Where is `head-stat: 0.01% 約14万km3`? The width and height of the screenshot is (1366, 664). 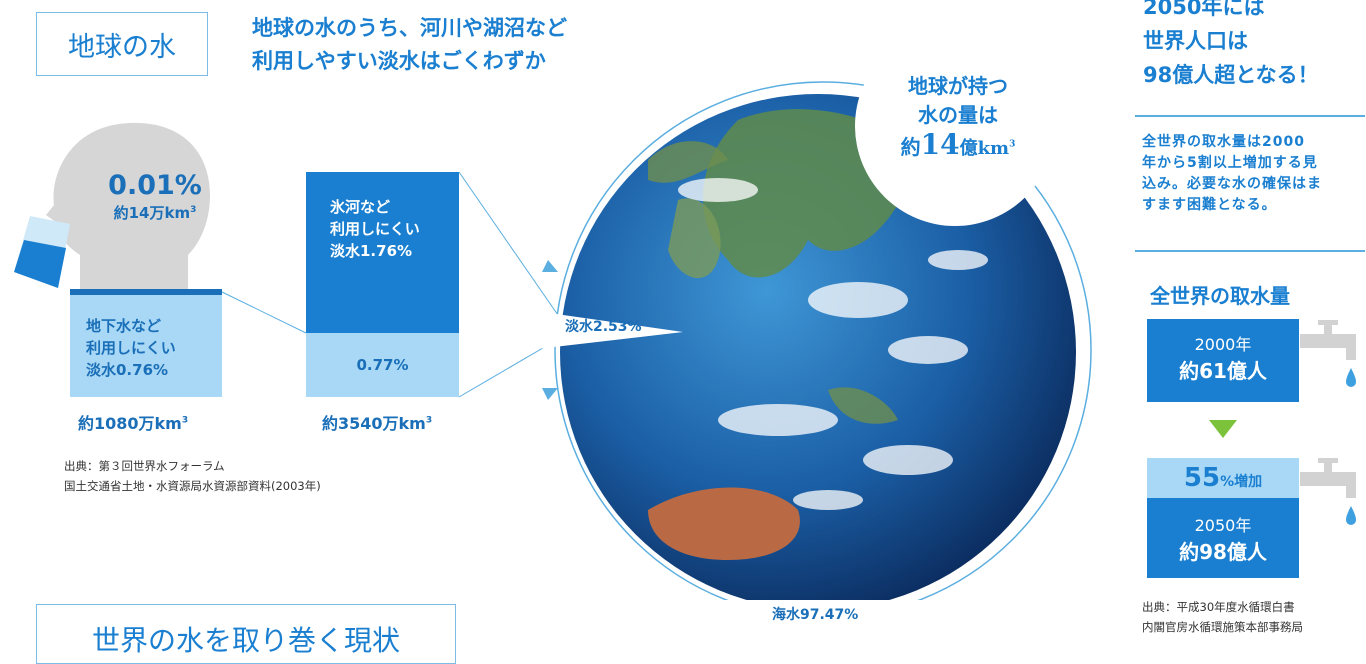 head-stat: 0.01% 約14万km3 is located at coordinates (155, 196).